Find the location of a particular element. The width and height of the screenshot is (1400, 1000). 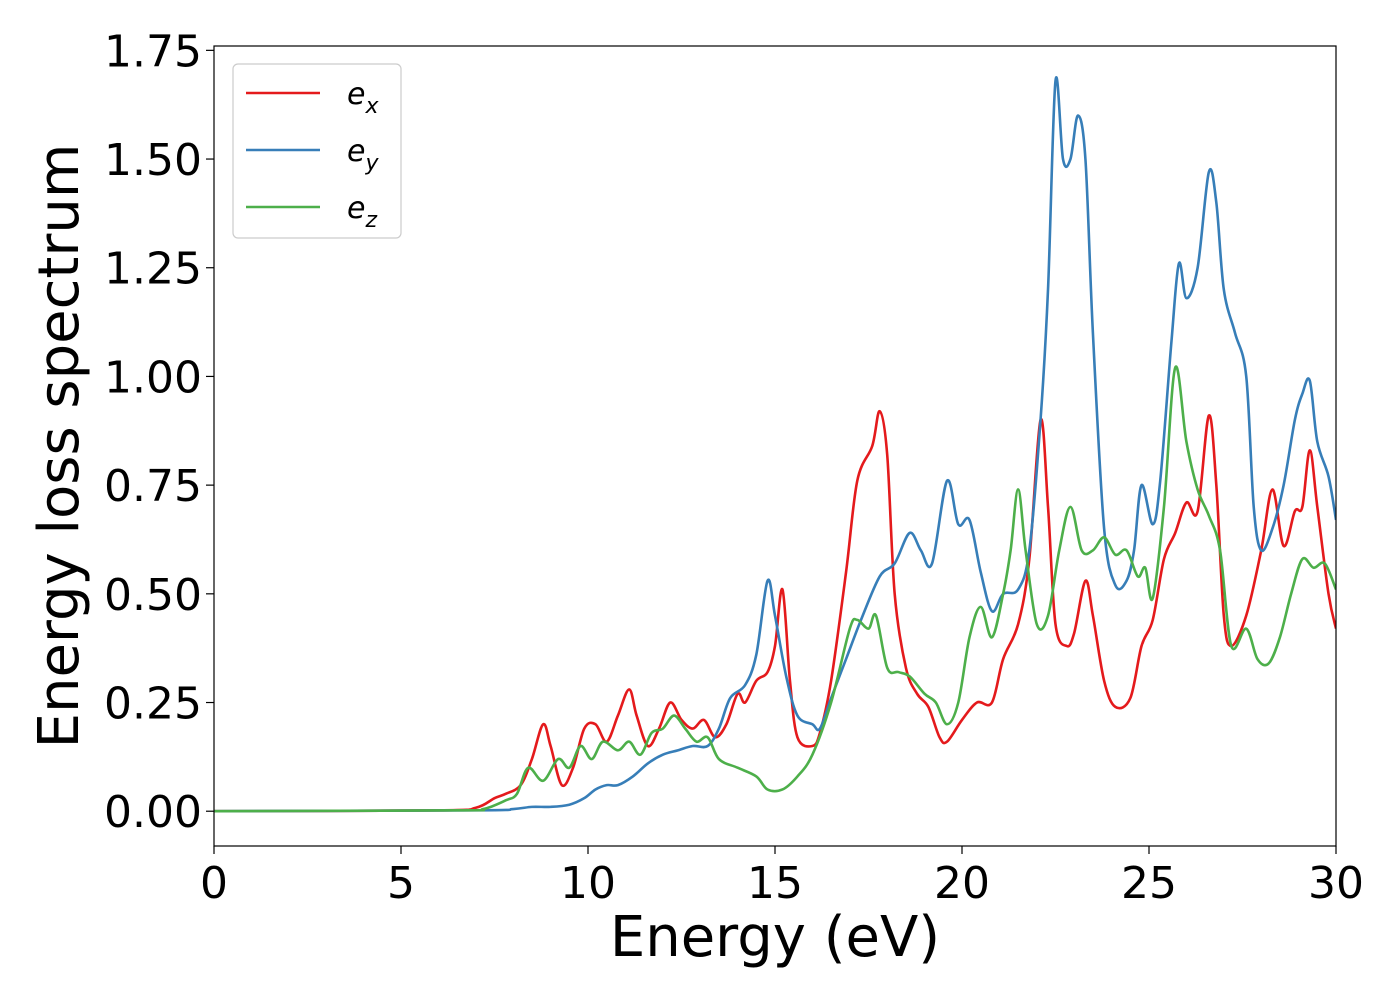

y-tick-label: 1.00 is located at coordinates (153, 377).